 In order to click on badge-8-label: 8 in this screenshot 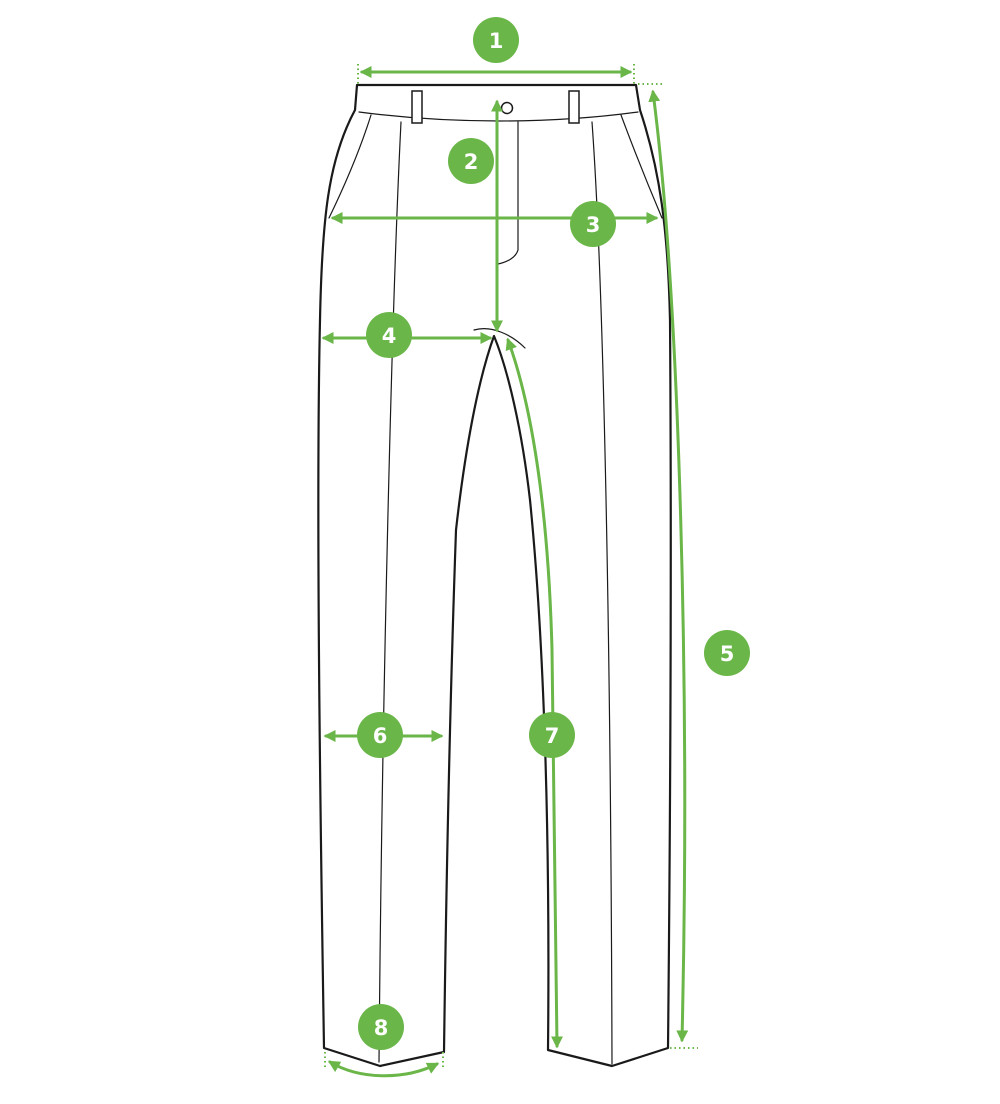, I will do `click(381, 1028)`.